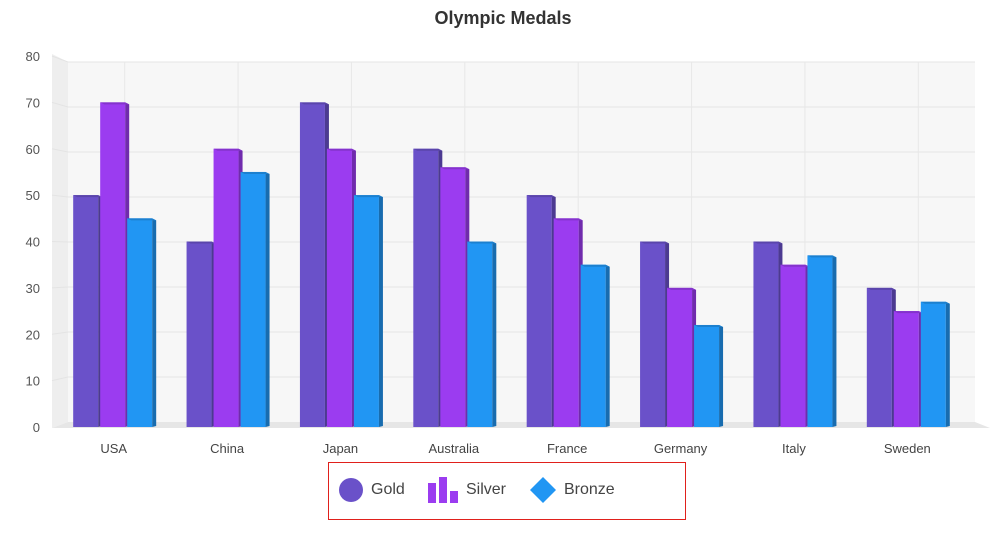 Image resolution: width=1006 pixels, height=537 pixels. I want to click on legend-label-silver: Silver, so click(486, 489).